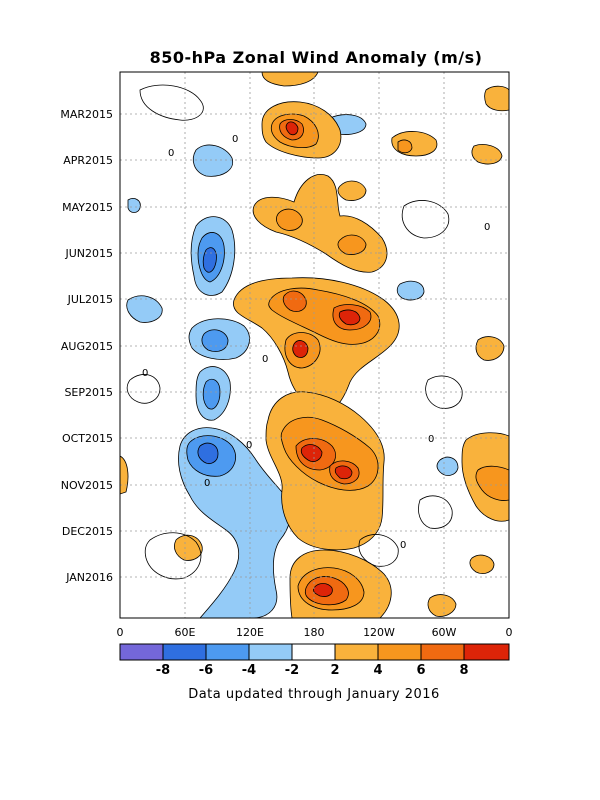  What do you see at coordinates (377, 670) in the screenshot?
I see `colorbar-tick-label: 4` at bounding box center [377, 670].